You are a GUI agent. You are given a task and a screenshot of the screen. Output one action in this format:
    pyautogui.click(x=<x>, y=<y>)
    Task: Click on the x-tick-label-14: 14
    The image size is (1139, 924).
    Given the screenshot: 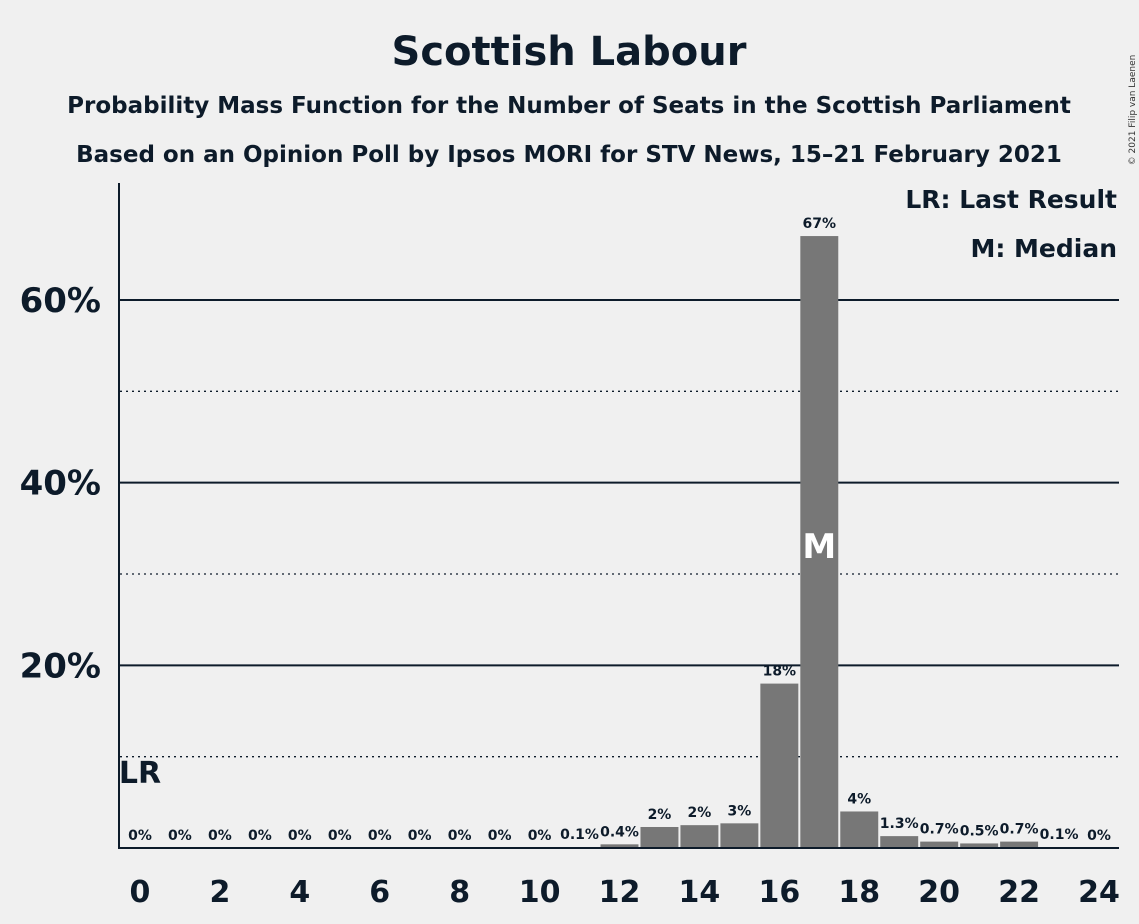 What is the action you would take?
    pyautogui.click(x=700, y=892)
    